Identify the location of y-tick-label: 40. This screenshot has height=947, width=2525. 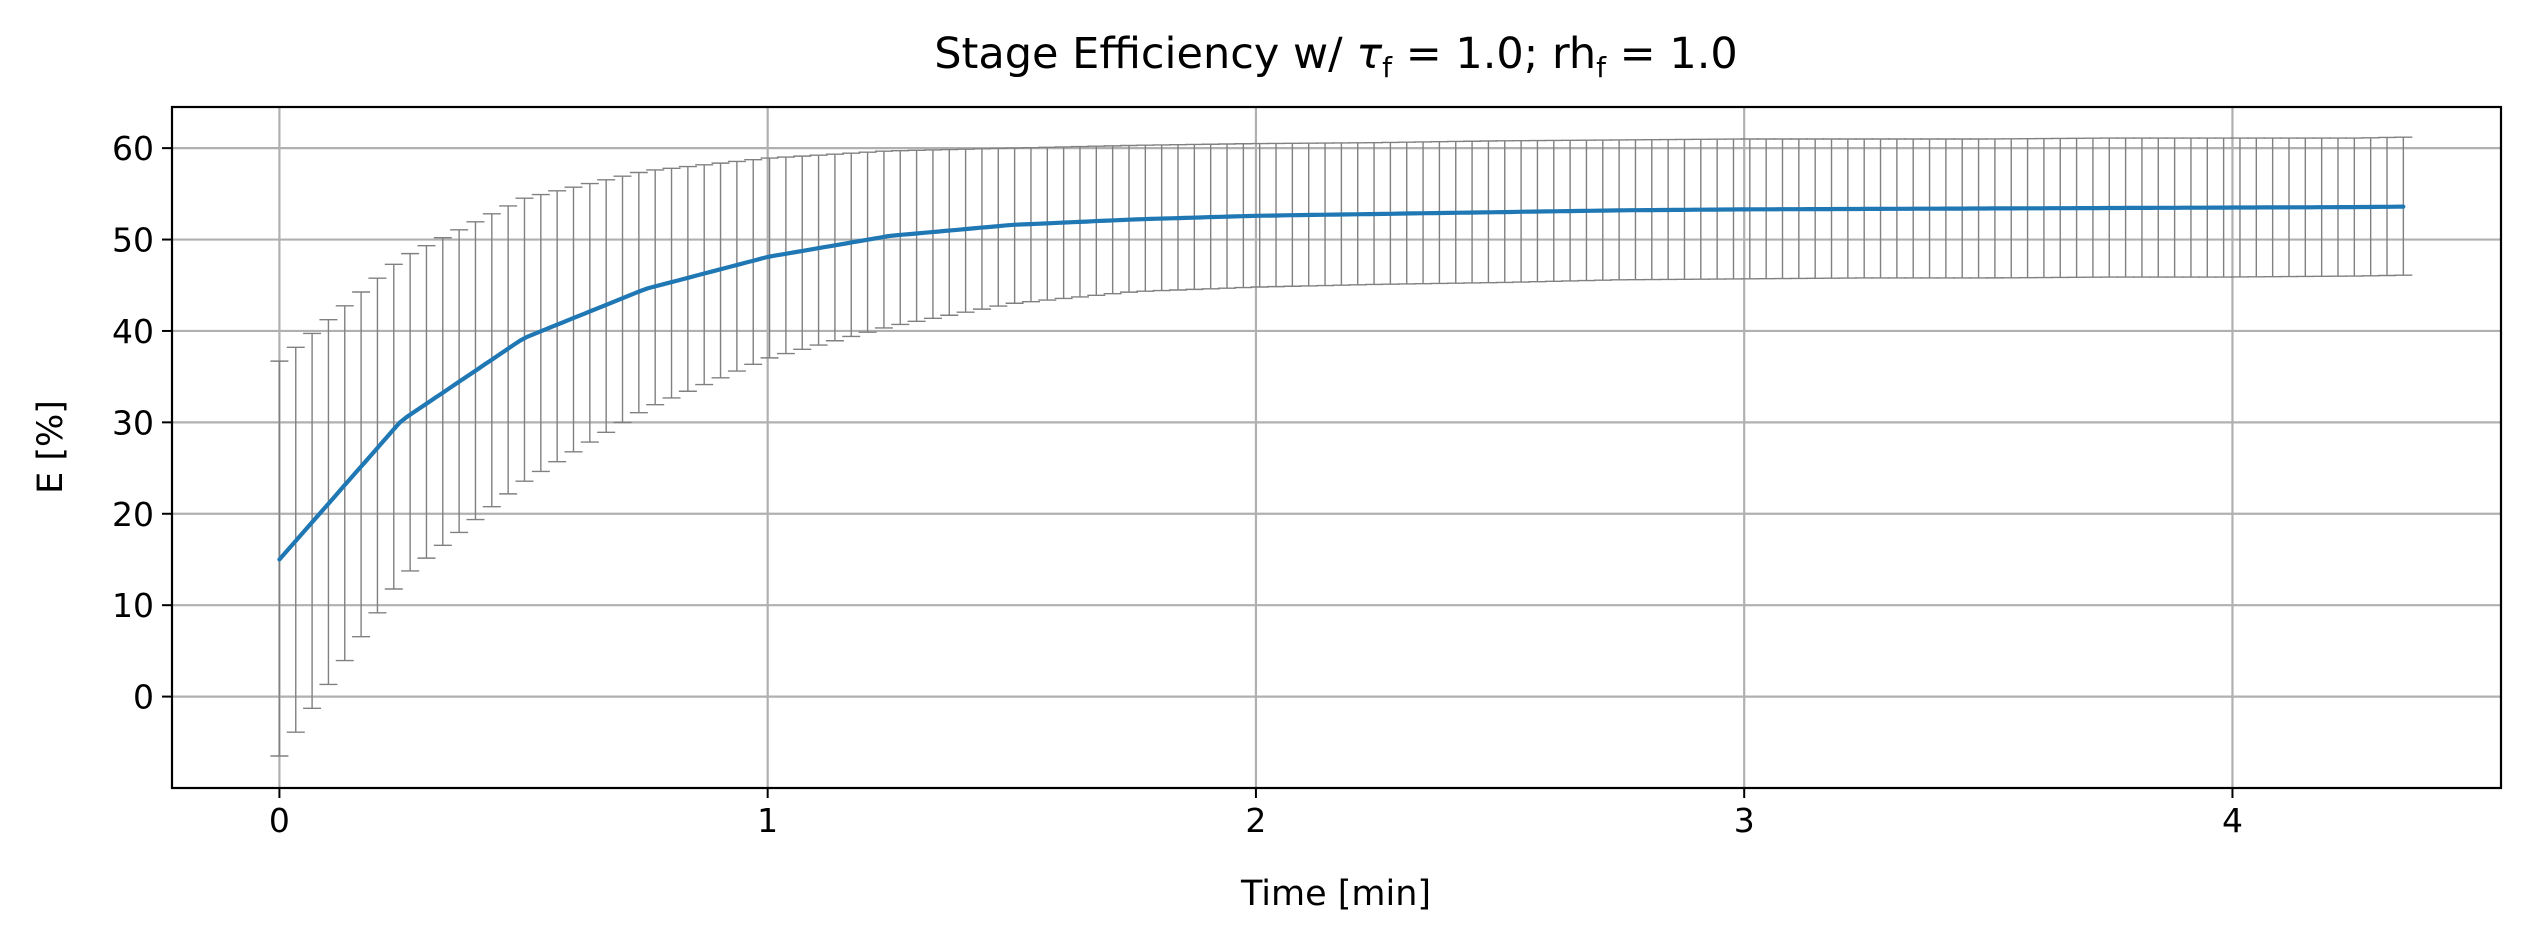
(133, 331).